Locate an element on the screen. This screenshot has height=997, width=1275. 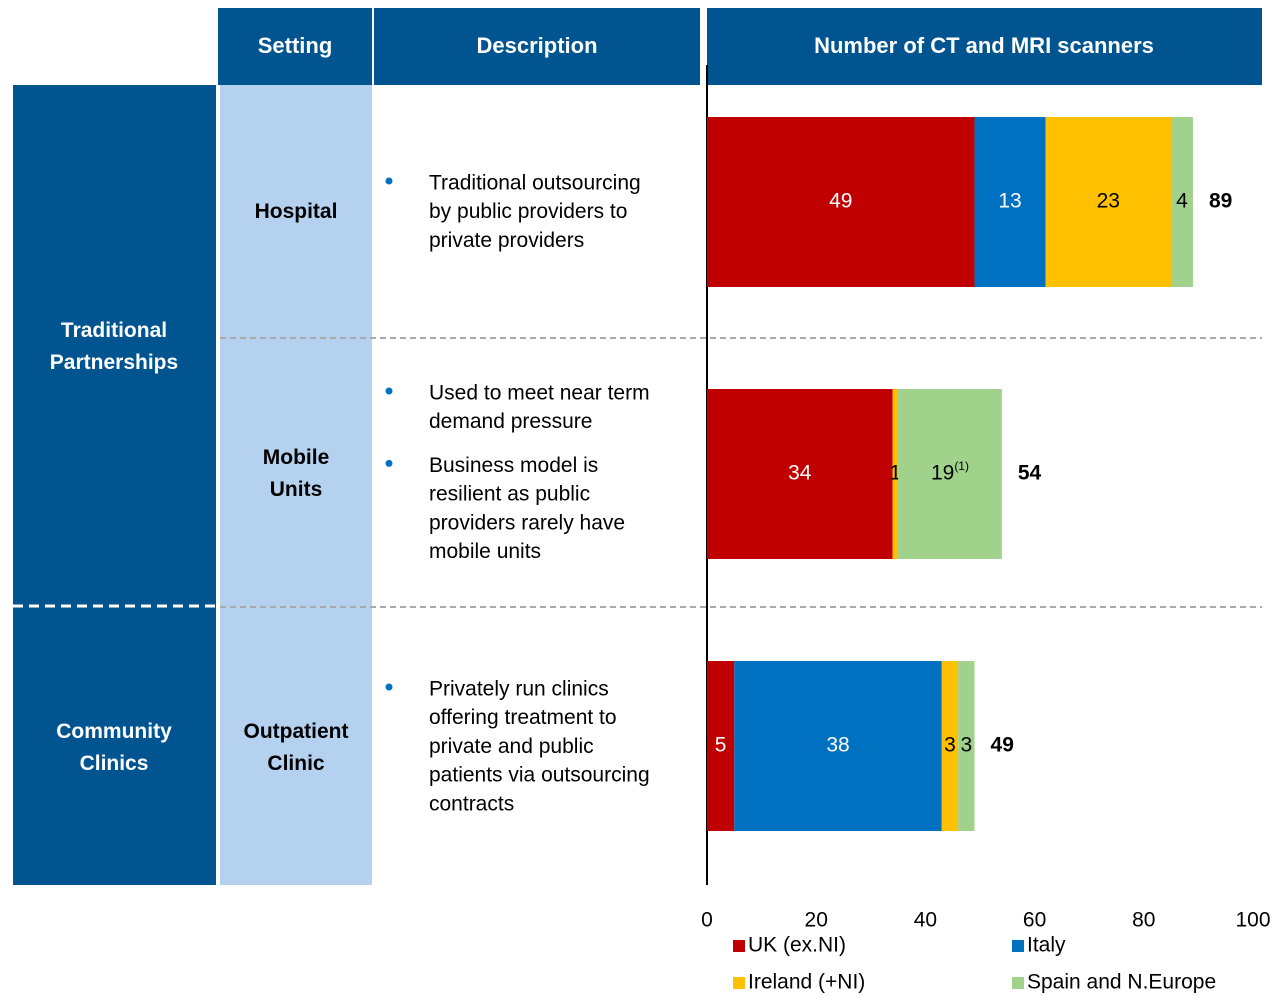
value-label: 1 is located at coordinates (896, 473).